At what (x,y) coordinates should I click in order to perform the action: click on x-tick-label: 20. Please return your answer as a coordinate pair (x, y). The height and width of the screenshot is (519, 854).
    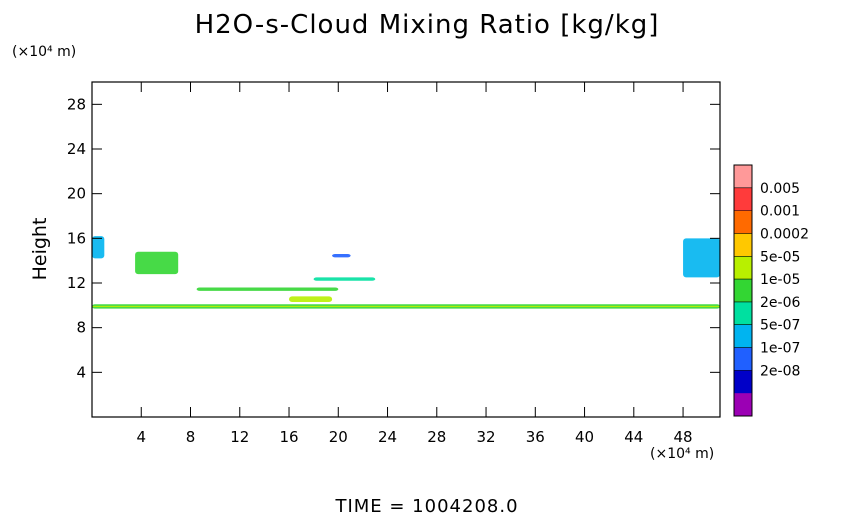
    Looking at the image, I should click on (338, 437).